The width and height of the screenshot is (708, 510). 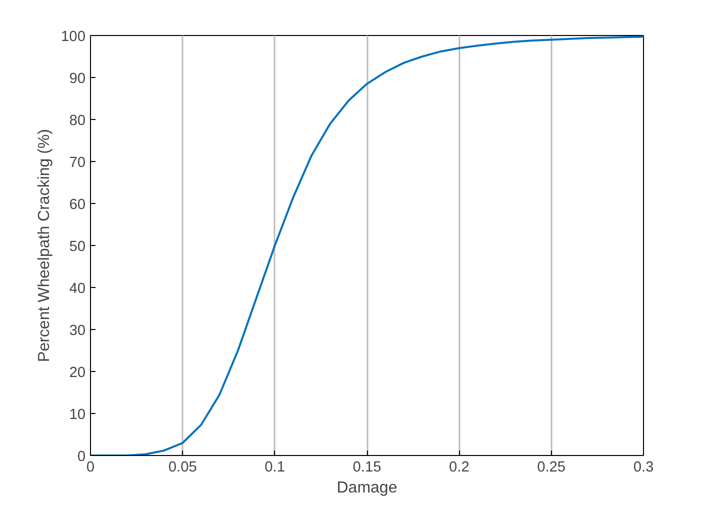 What do you see at coordinates (77, 205) in the screenshot?
I see `y-tick-label: 60` at bounding box center [77, 205].